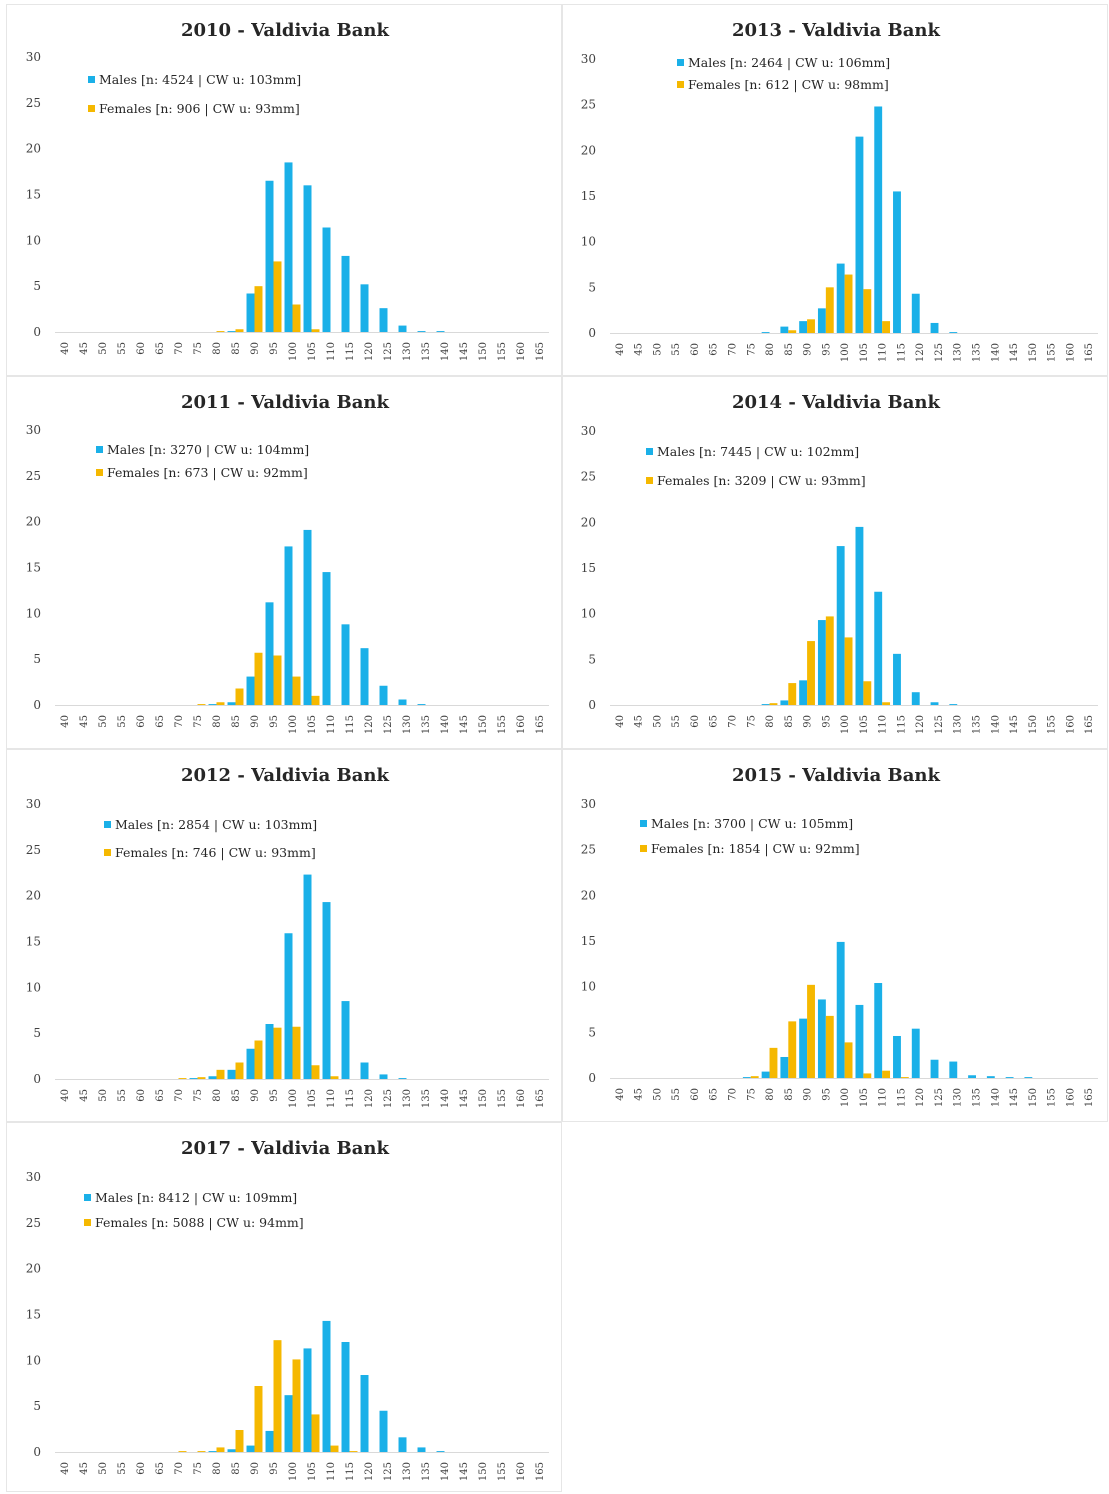 Image resolution: width=1109 pixels, height=1494 pixels. What do you see at coordinates (588, 568) in the screenshot?
I see `y-tick-label: 15` at bounding box center [588, 568].